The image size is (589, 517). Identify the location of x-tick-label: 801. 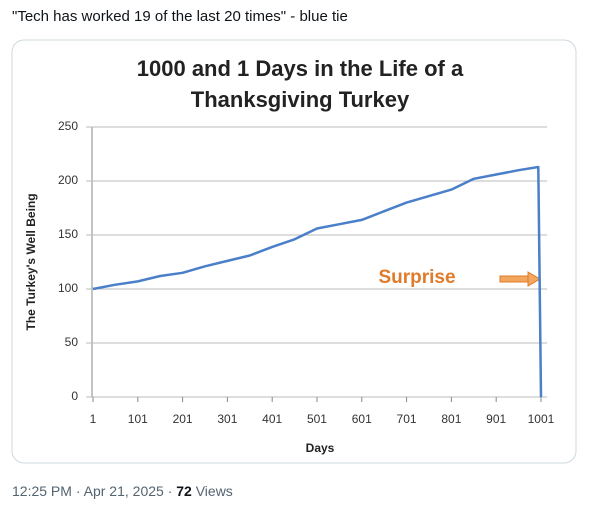
(451, 419).